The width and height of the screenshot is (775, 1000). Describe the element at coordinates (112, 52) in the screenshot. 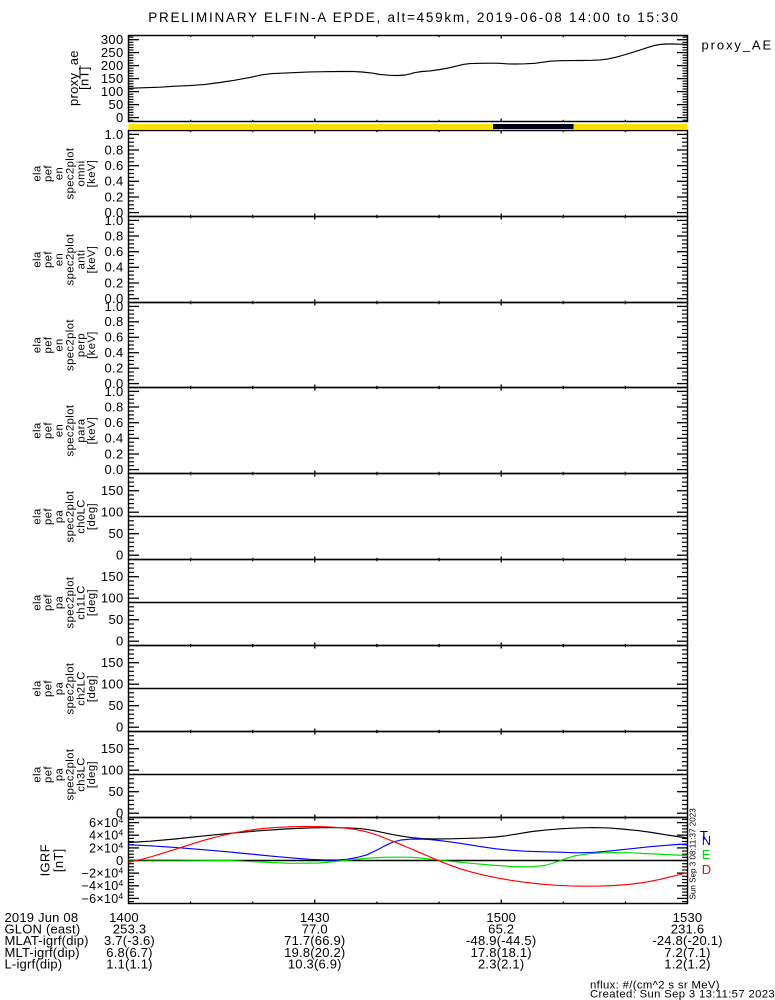

I see `svg-text: 250` at that location.